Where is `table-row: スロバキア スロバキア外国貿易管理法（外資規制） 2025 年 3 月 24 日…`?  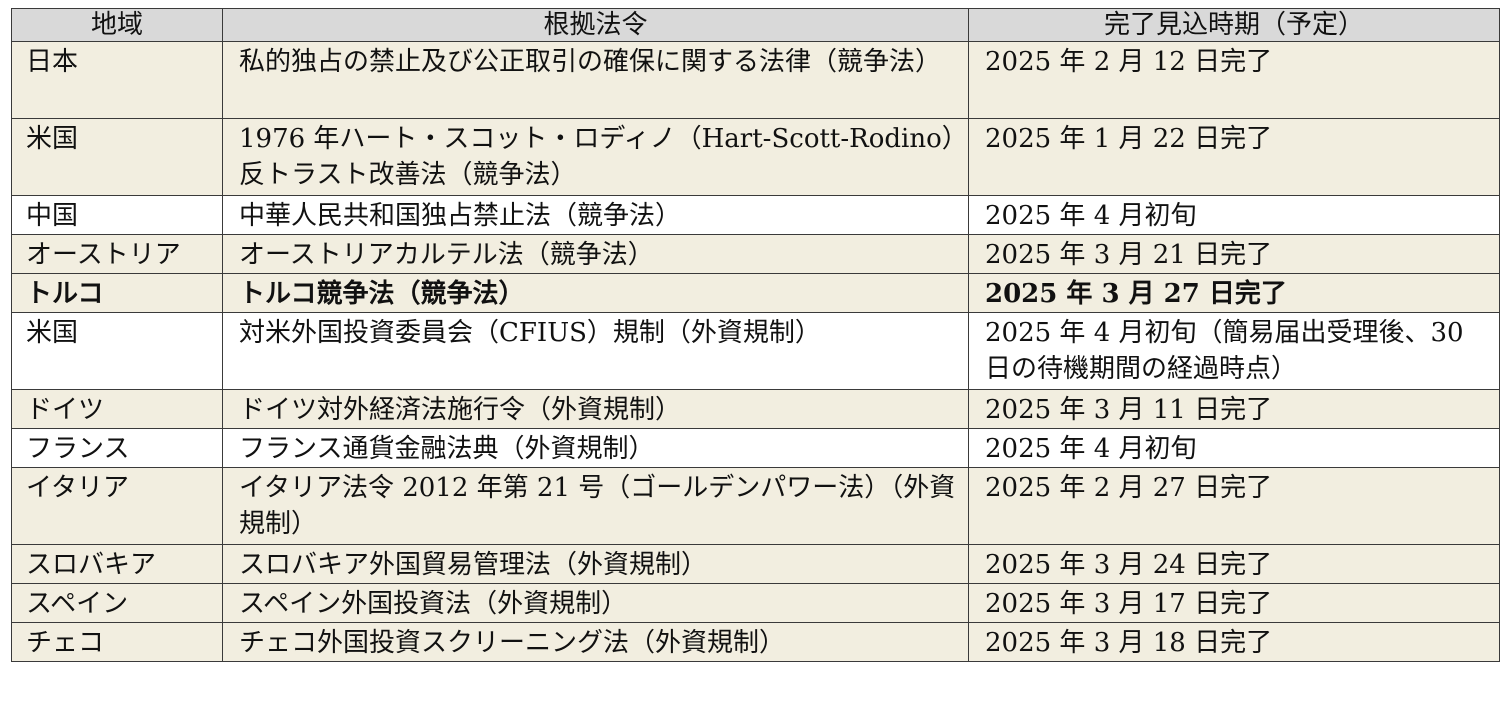 table-row: スロバキア スロバキア外国貿易管理法（外資規制） 2025 年 3 月 24 日… is located at coordinates (755, 564).